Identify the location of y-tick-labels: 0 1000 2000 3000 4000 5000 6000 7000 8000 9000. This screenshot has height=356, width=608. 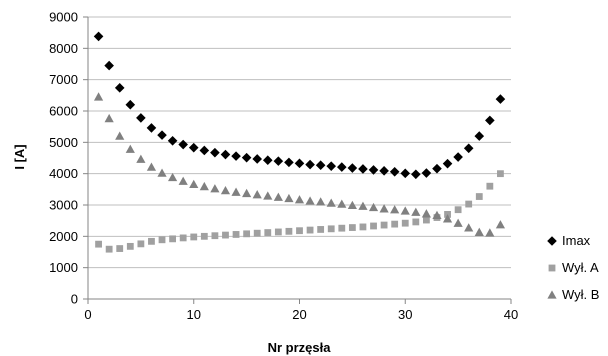
(63, 158).